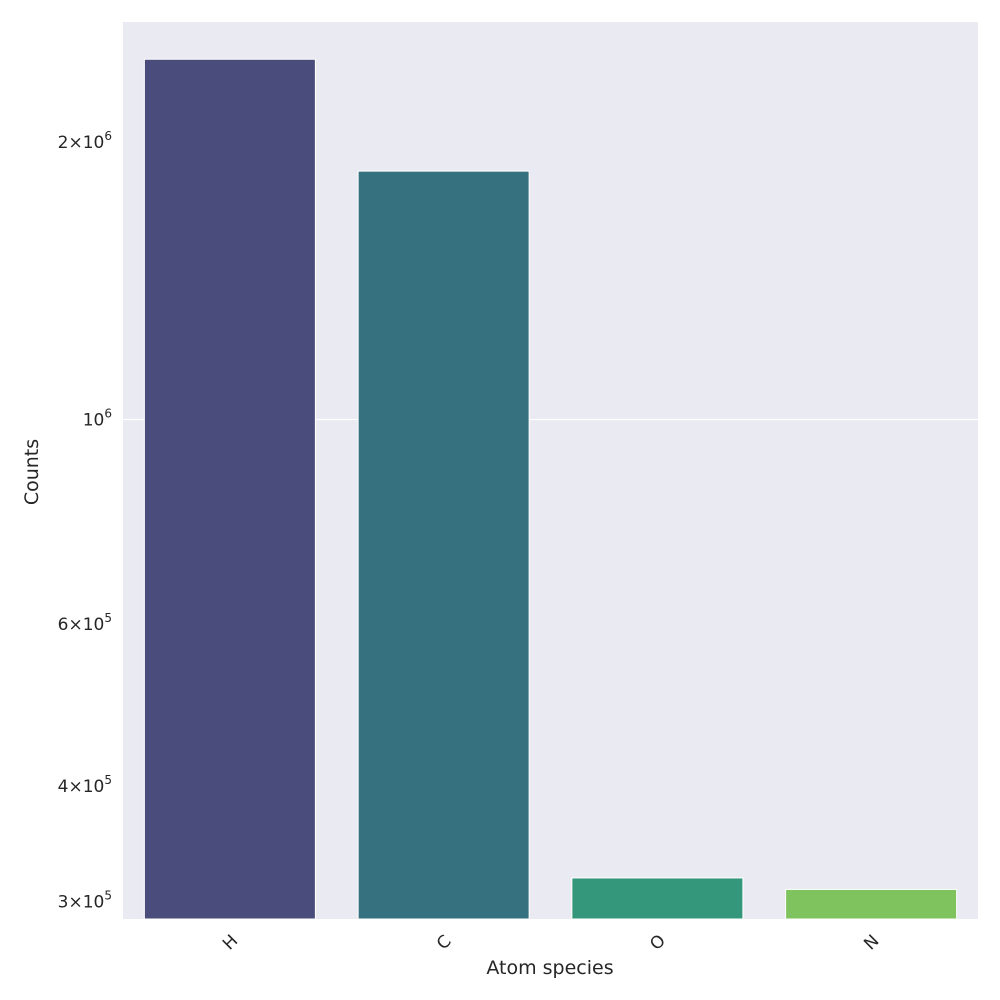  What do you see at coordinates (85, 623) in the screenshot?
I see `y-tick-label: 6×10⁵` at bounding box center [85, 623].